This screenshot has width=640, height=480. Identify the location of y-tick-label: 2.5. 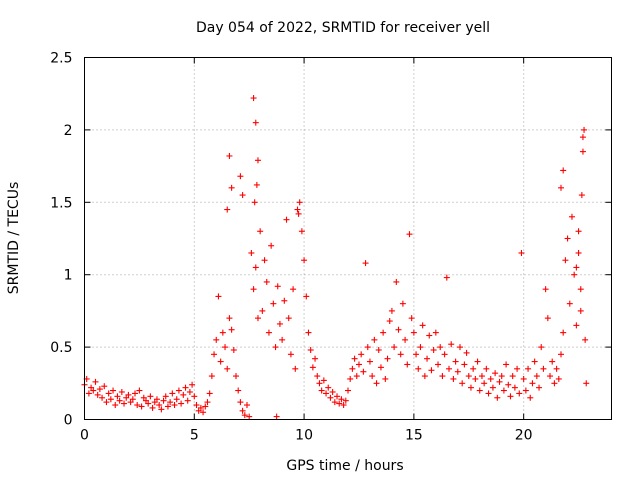
(61, 59).